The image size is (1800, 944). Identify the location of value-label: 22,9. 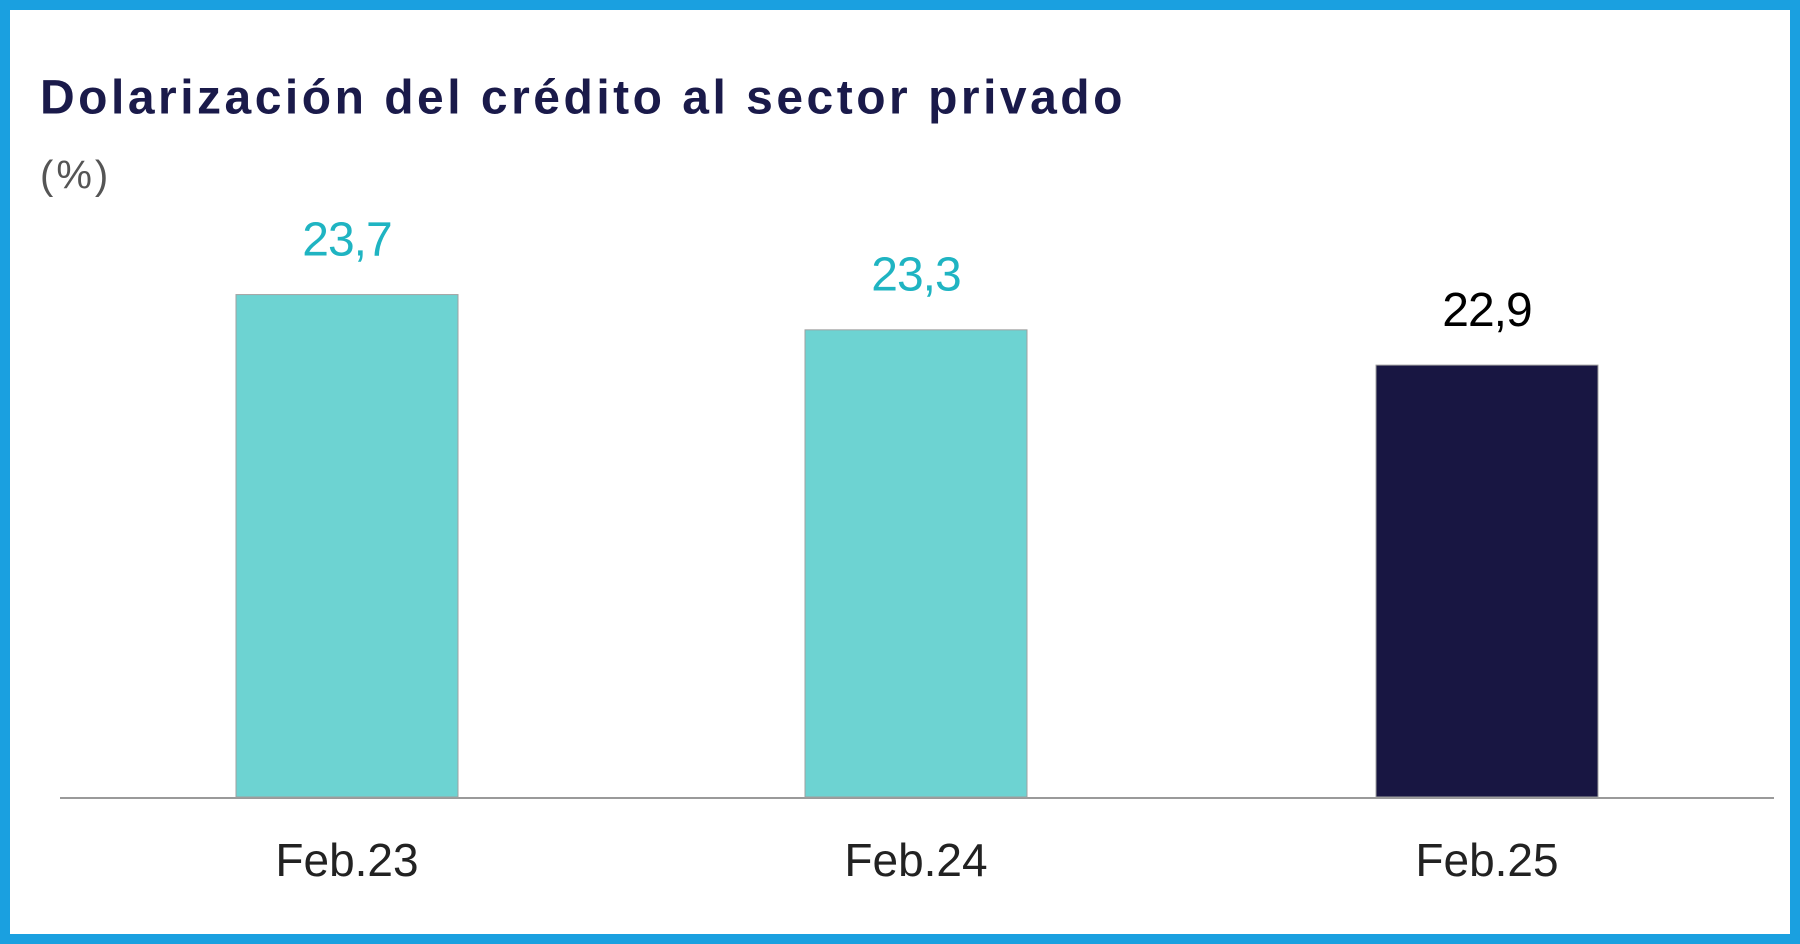
(1486, 310).